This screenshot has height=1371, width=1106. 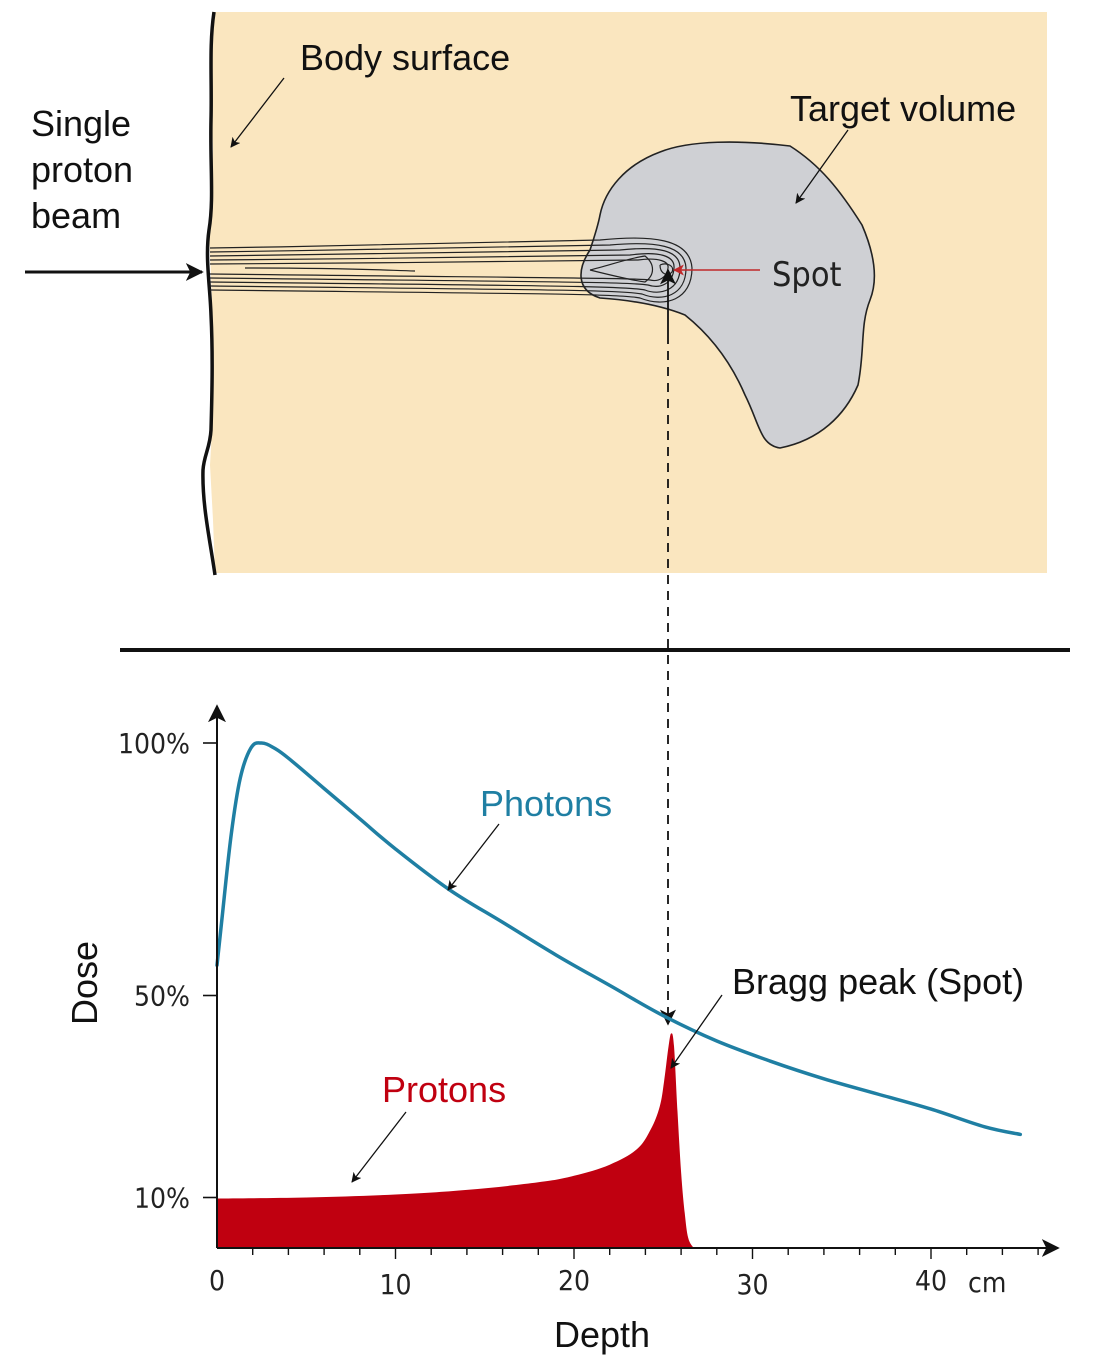 What do you see at coordinates (455, 1140) in the screenshot?
I see `series-protons-area` at bounding box center [455, 1140].